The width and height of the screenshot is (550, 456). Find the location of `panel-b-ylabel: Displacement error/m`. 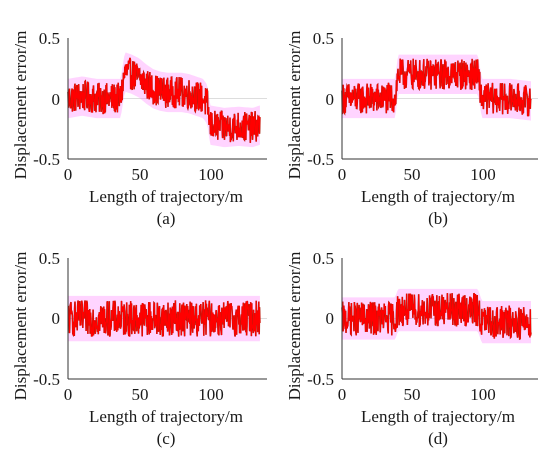

panel-b-ylabel: Displacement error/m is located at coordinates (294, 105).